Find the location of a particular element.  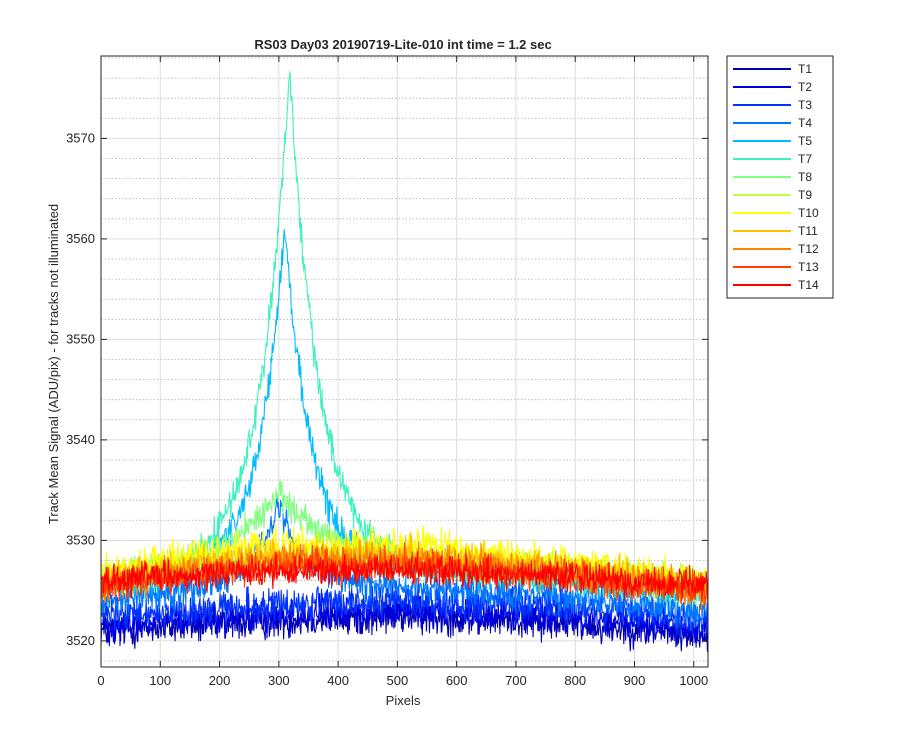

series-line-t4 is located at coordinates (404, 564).